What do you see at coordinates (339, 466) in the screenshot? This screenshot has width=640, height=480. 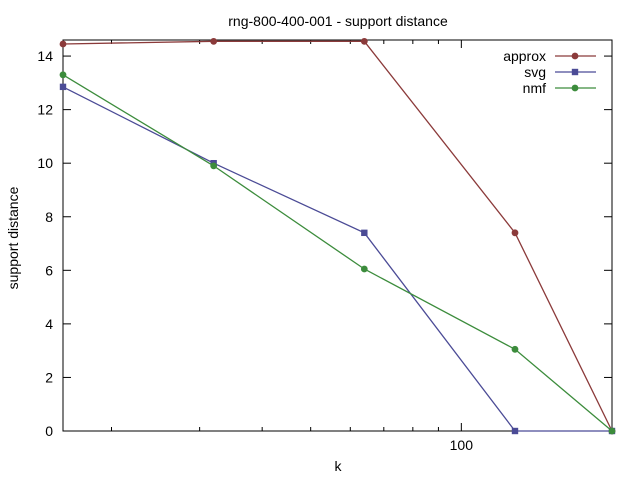 I see `x-axis-label: k` at bounding box center [339, 466].